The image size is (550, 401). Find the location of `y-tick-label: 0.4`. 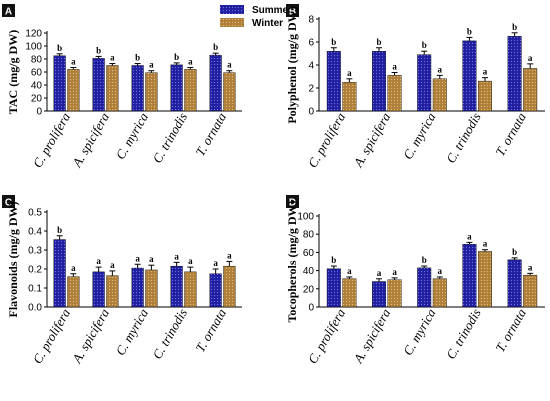

y-tick-label: 0.4 is located at coordinates (35, 232).